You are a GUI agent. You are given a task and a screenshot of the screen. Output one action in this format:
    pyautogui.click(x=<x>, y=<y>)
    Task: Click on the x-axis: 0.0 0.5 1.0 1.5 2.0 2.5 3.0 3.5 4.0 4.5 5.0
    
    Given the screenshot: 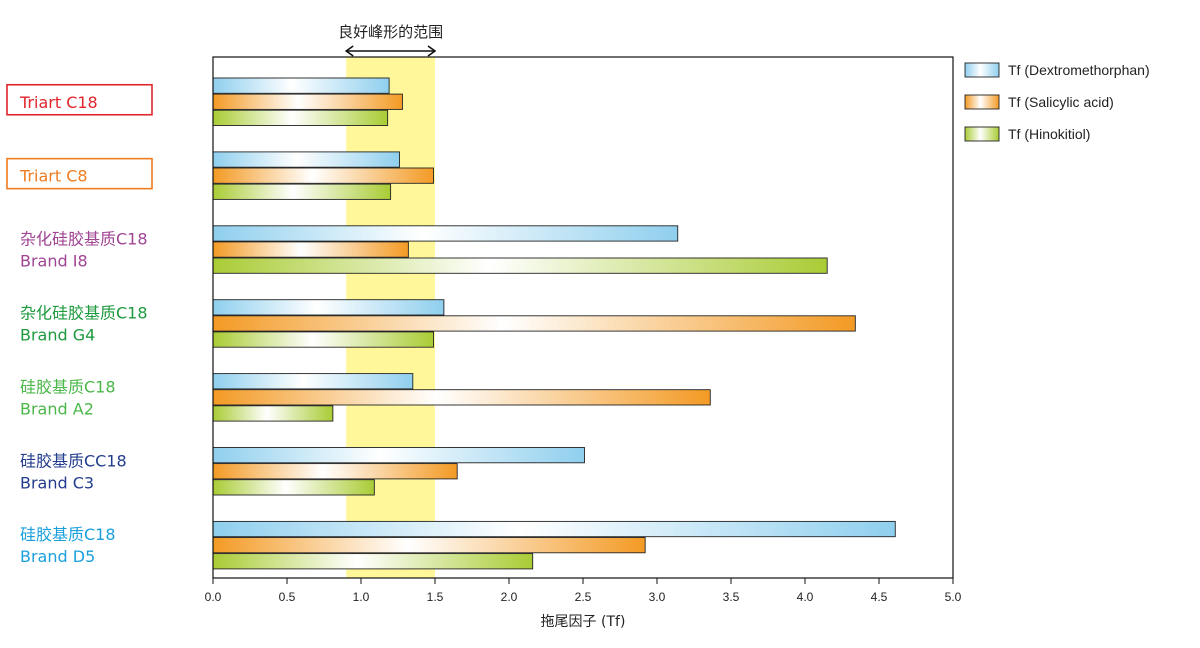 What is the action you would take?
    pyautogui.click(x=583, y=591)
    